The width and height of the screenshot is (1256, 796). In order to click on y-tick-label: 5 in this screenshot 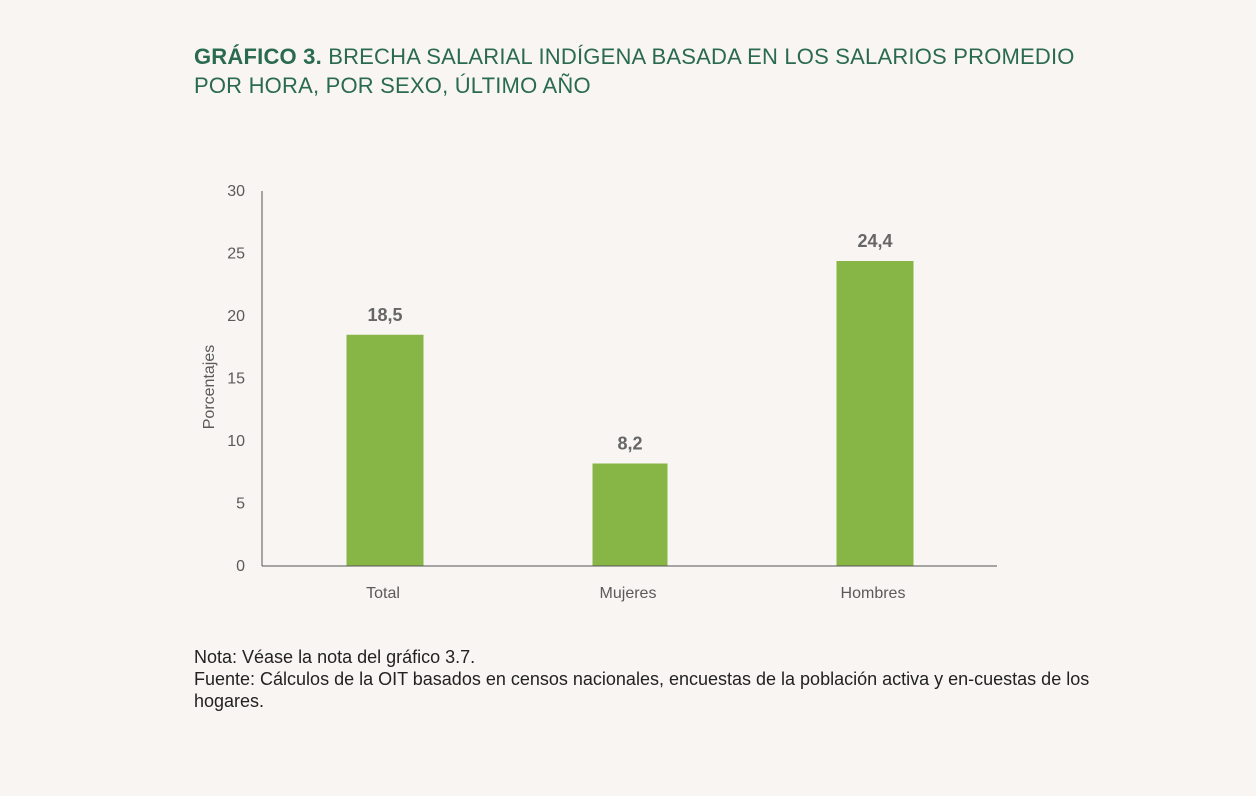, I will do `click(240, 504)`.